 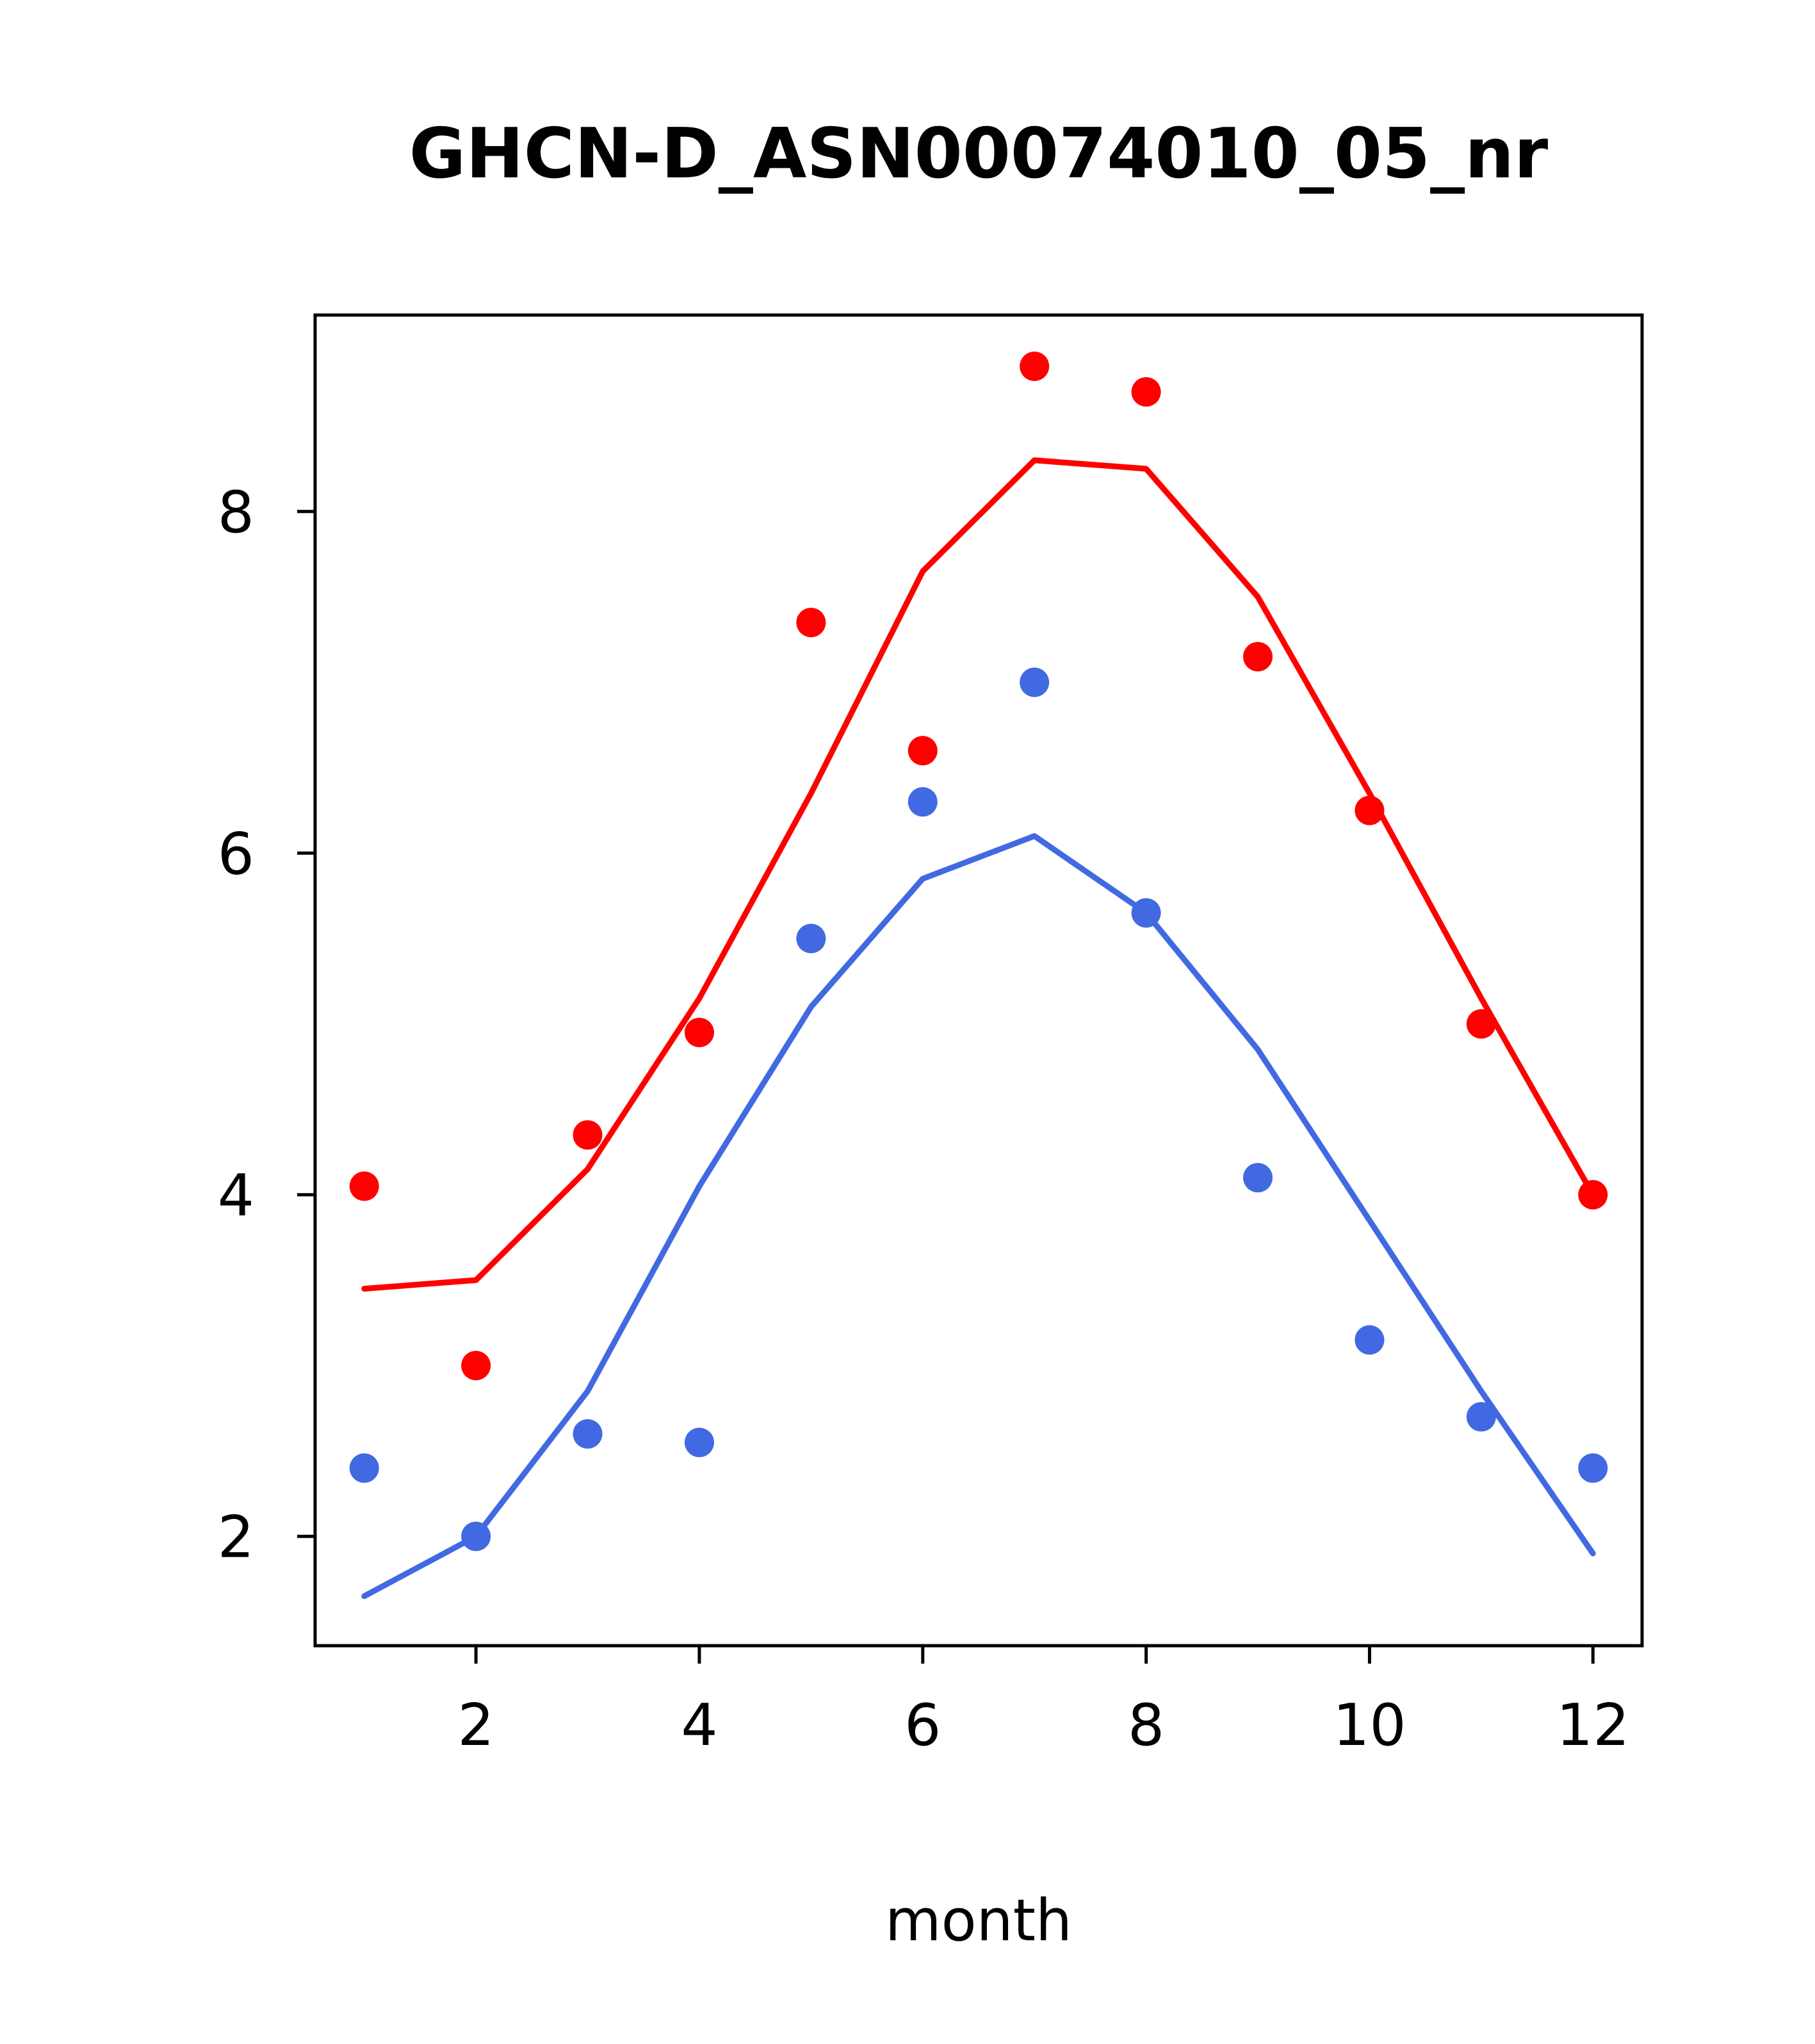 I want to click on x-tick-label: 4, so click(x=699, y=1725).